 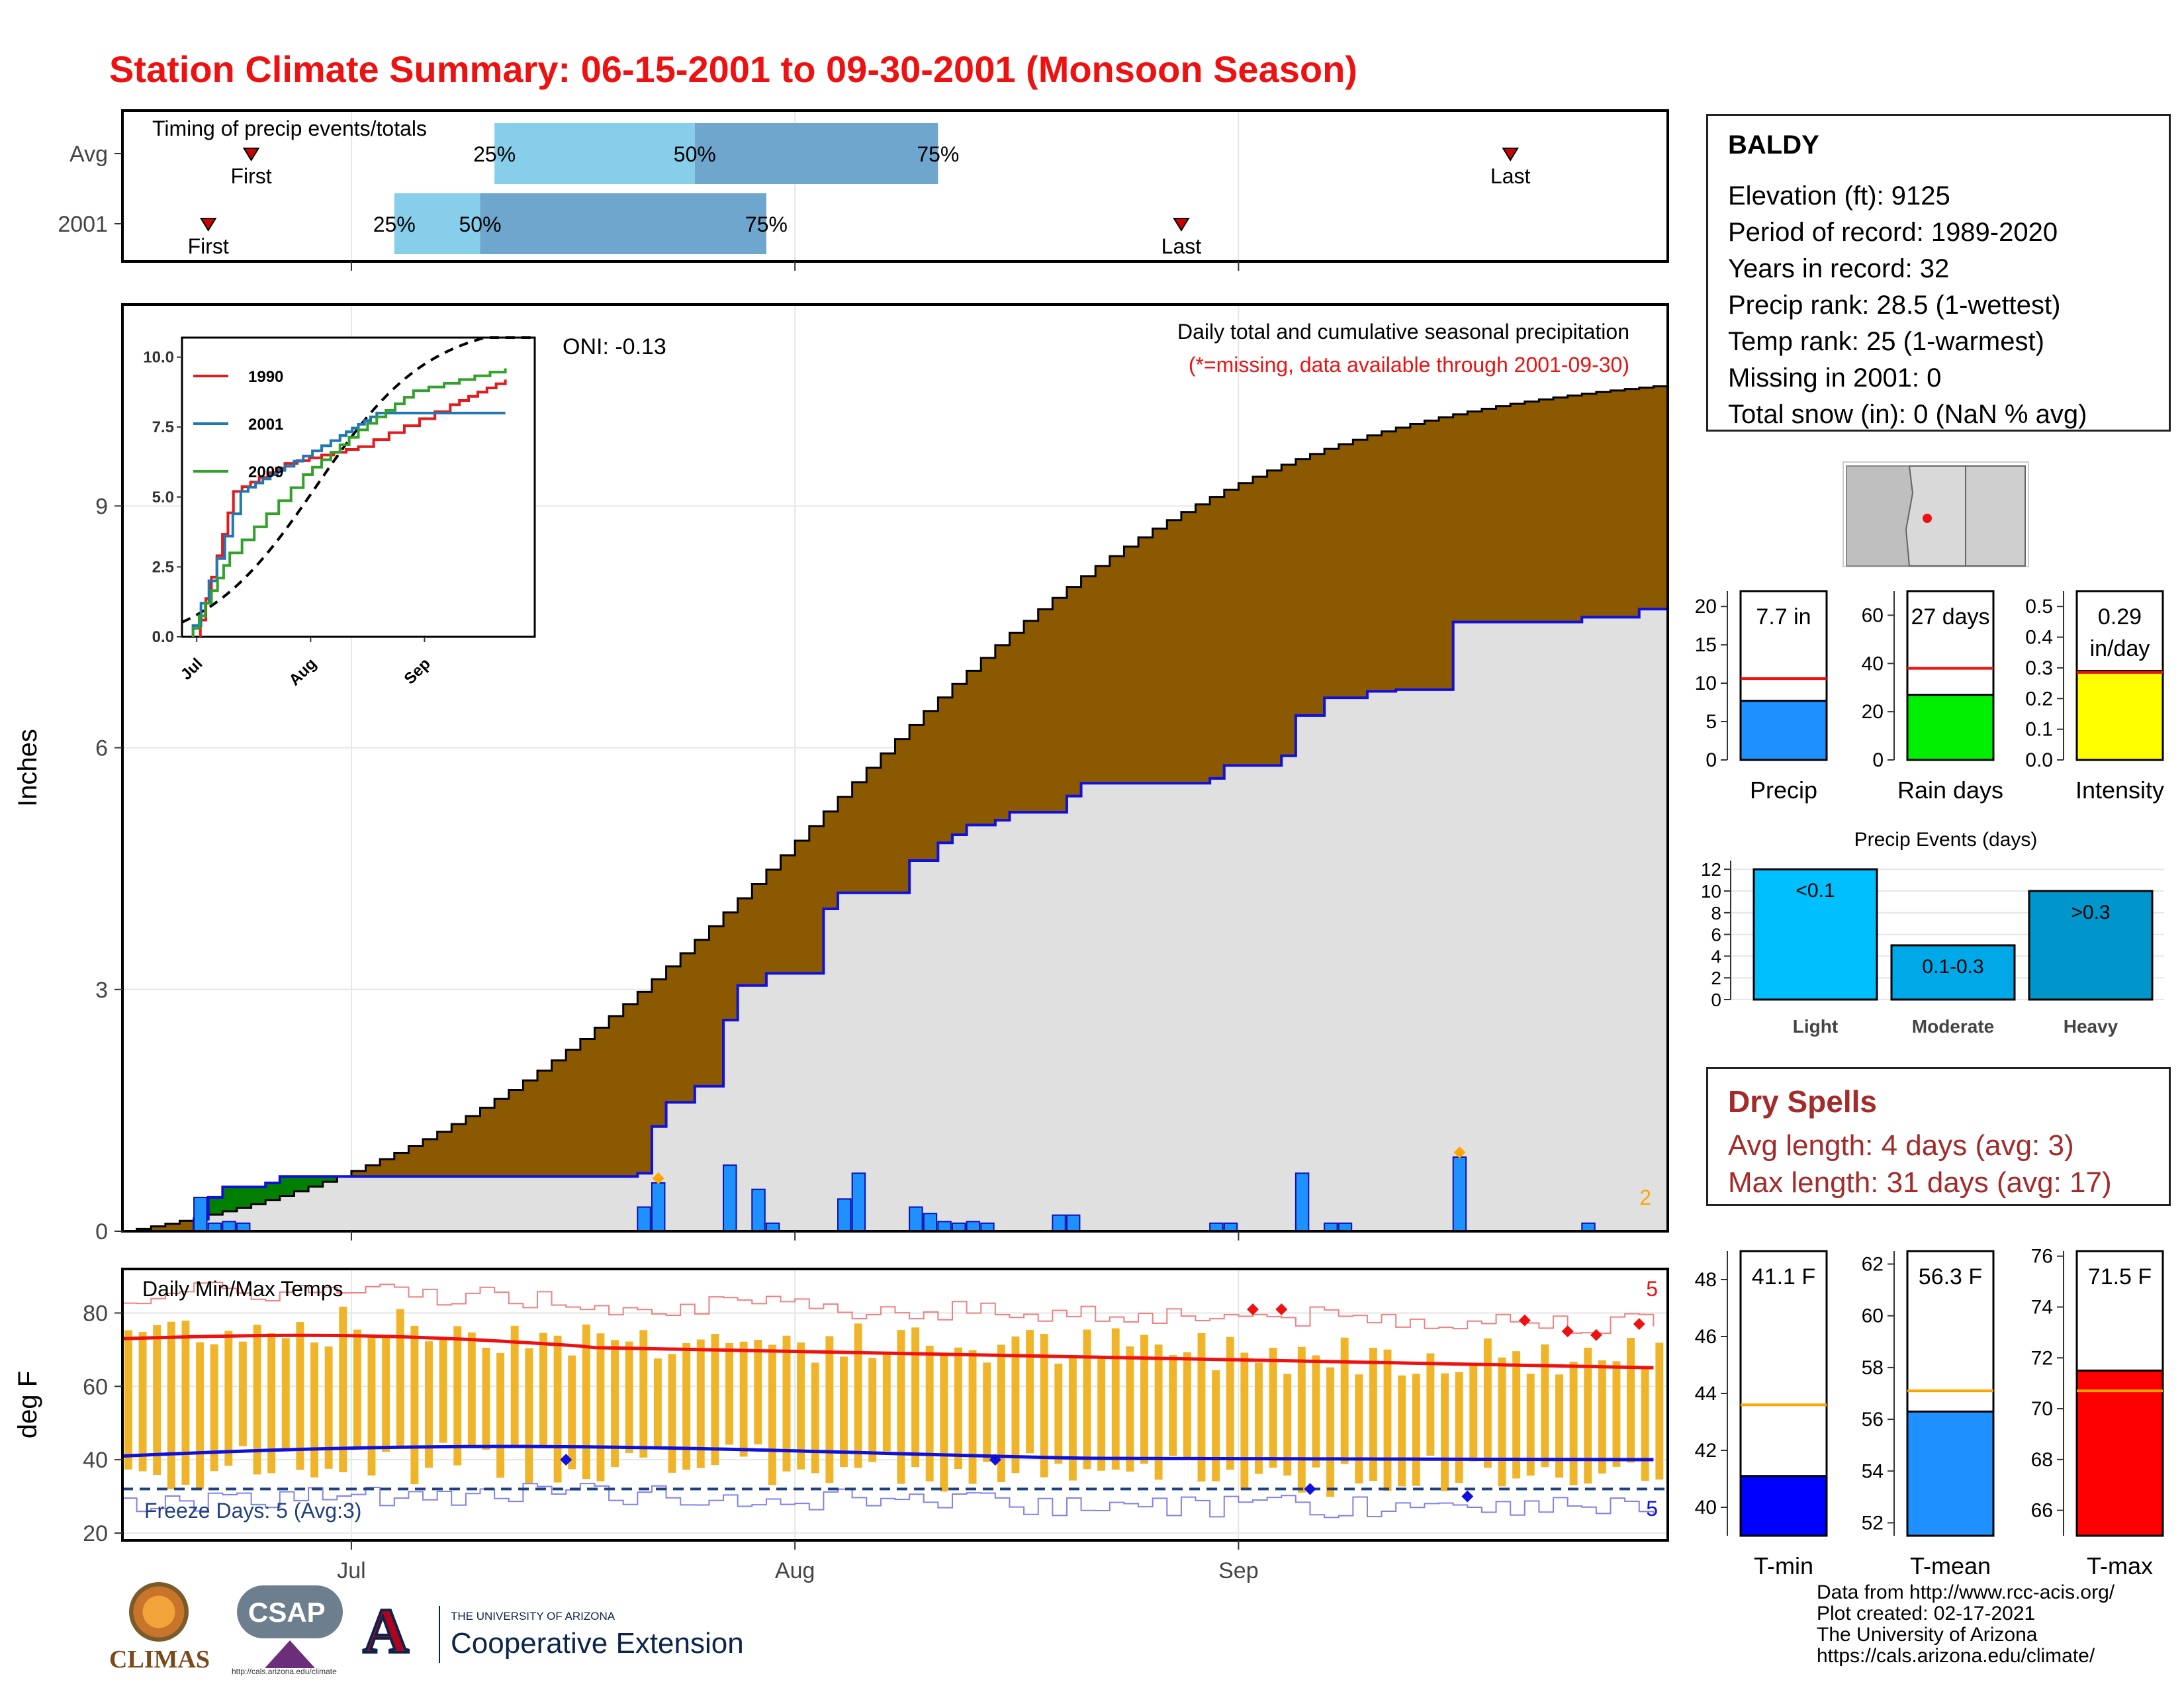 What do you see at coordinates (1815, 1026) in the screenshot?
I see `events-category-label: Light` at bounding box center [1815, 1026].